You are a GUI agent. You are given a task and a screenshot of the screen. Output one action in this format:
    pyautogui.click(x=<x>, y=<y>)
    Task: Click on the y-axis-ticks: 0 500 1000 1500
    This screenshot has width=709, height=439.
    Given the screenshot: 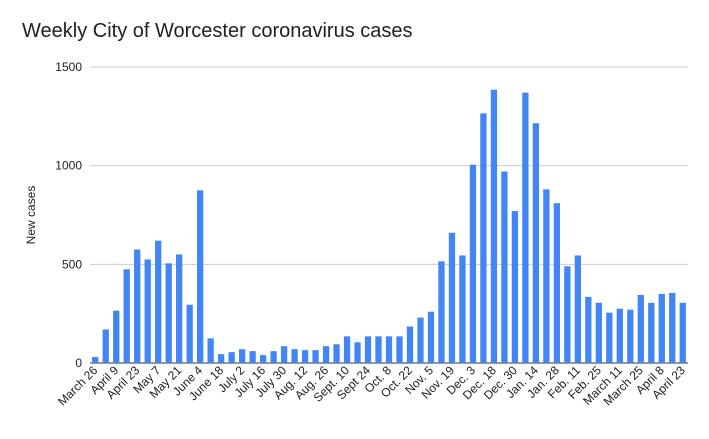 What is the action you would take?
    pyautogui.click(x=68, y=215)
    